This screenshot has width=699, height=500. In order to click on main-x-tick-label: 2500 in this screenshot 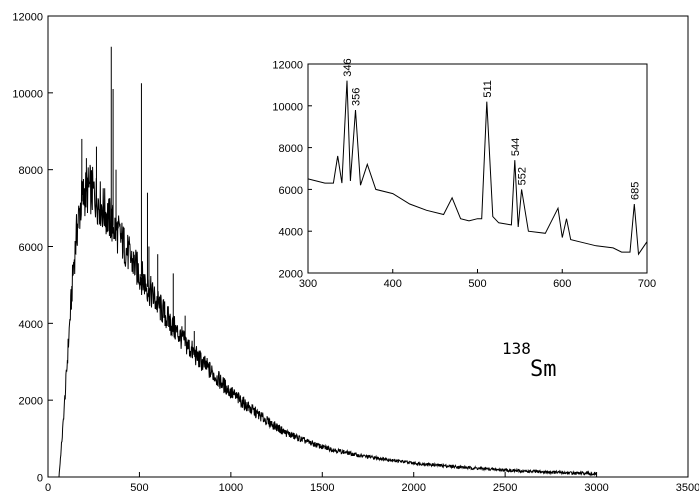, I will do `click(505, 488)`.